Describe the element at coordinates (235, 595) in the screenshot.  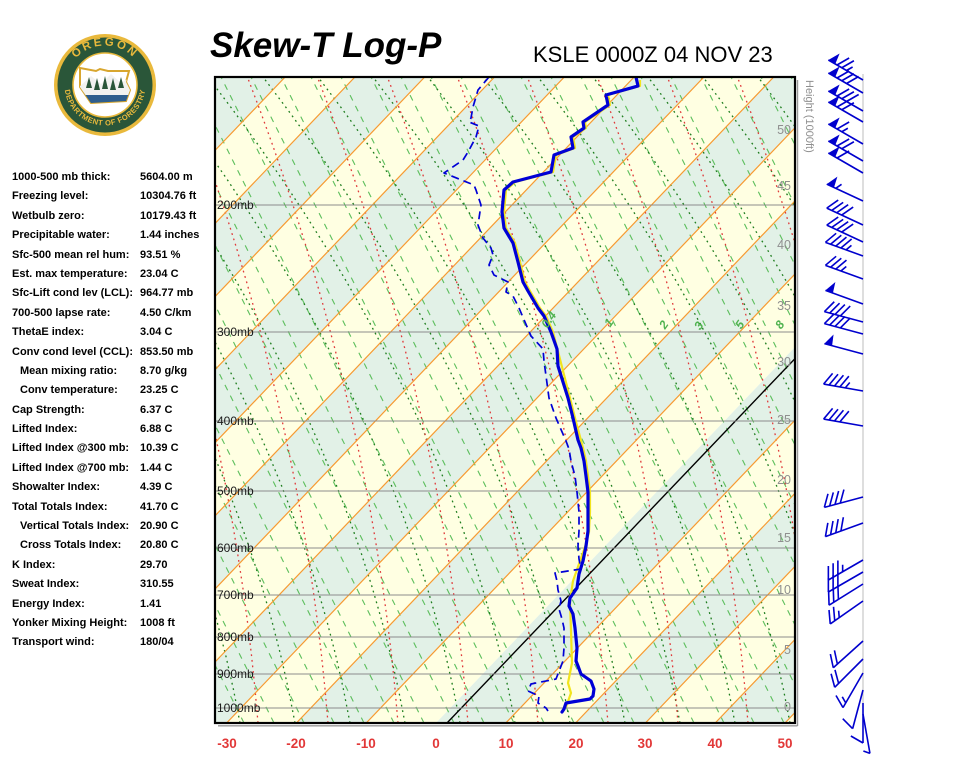
I see `pressure-label: 700mb` at that location.